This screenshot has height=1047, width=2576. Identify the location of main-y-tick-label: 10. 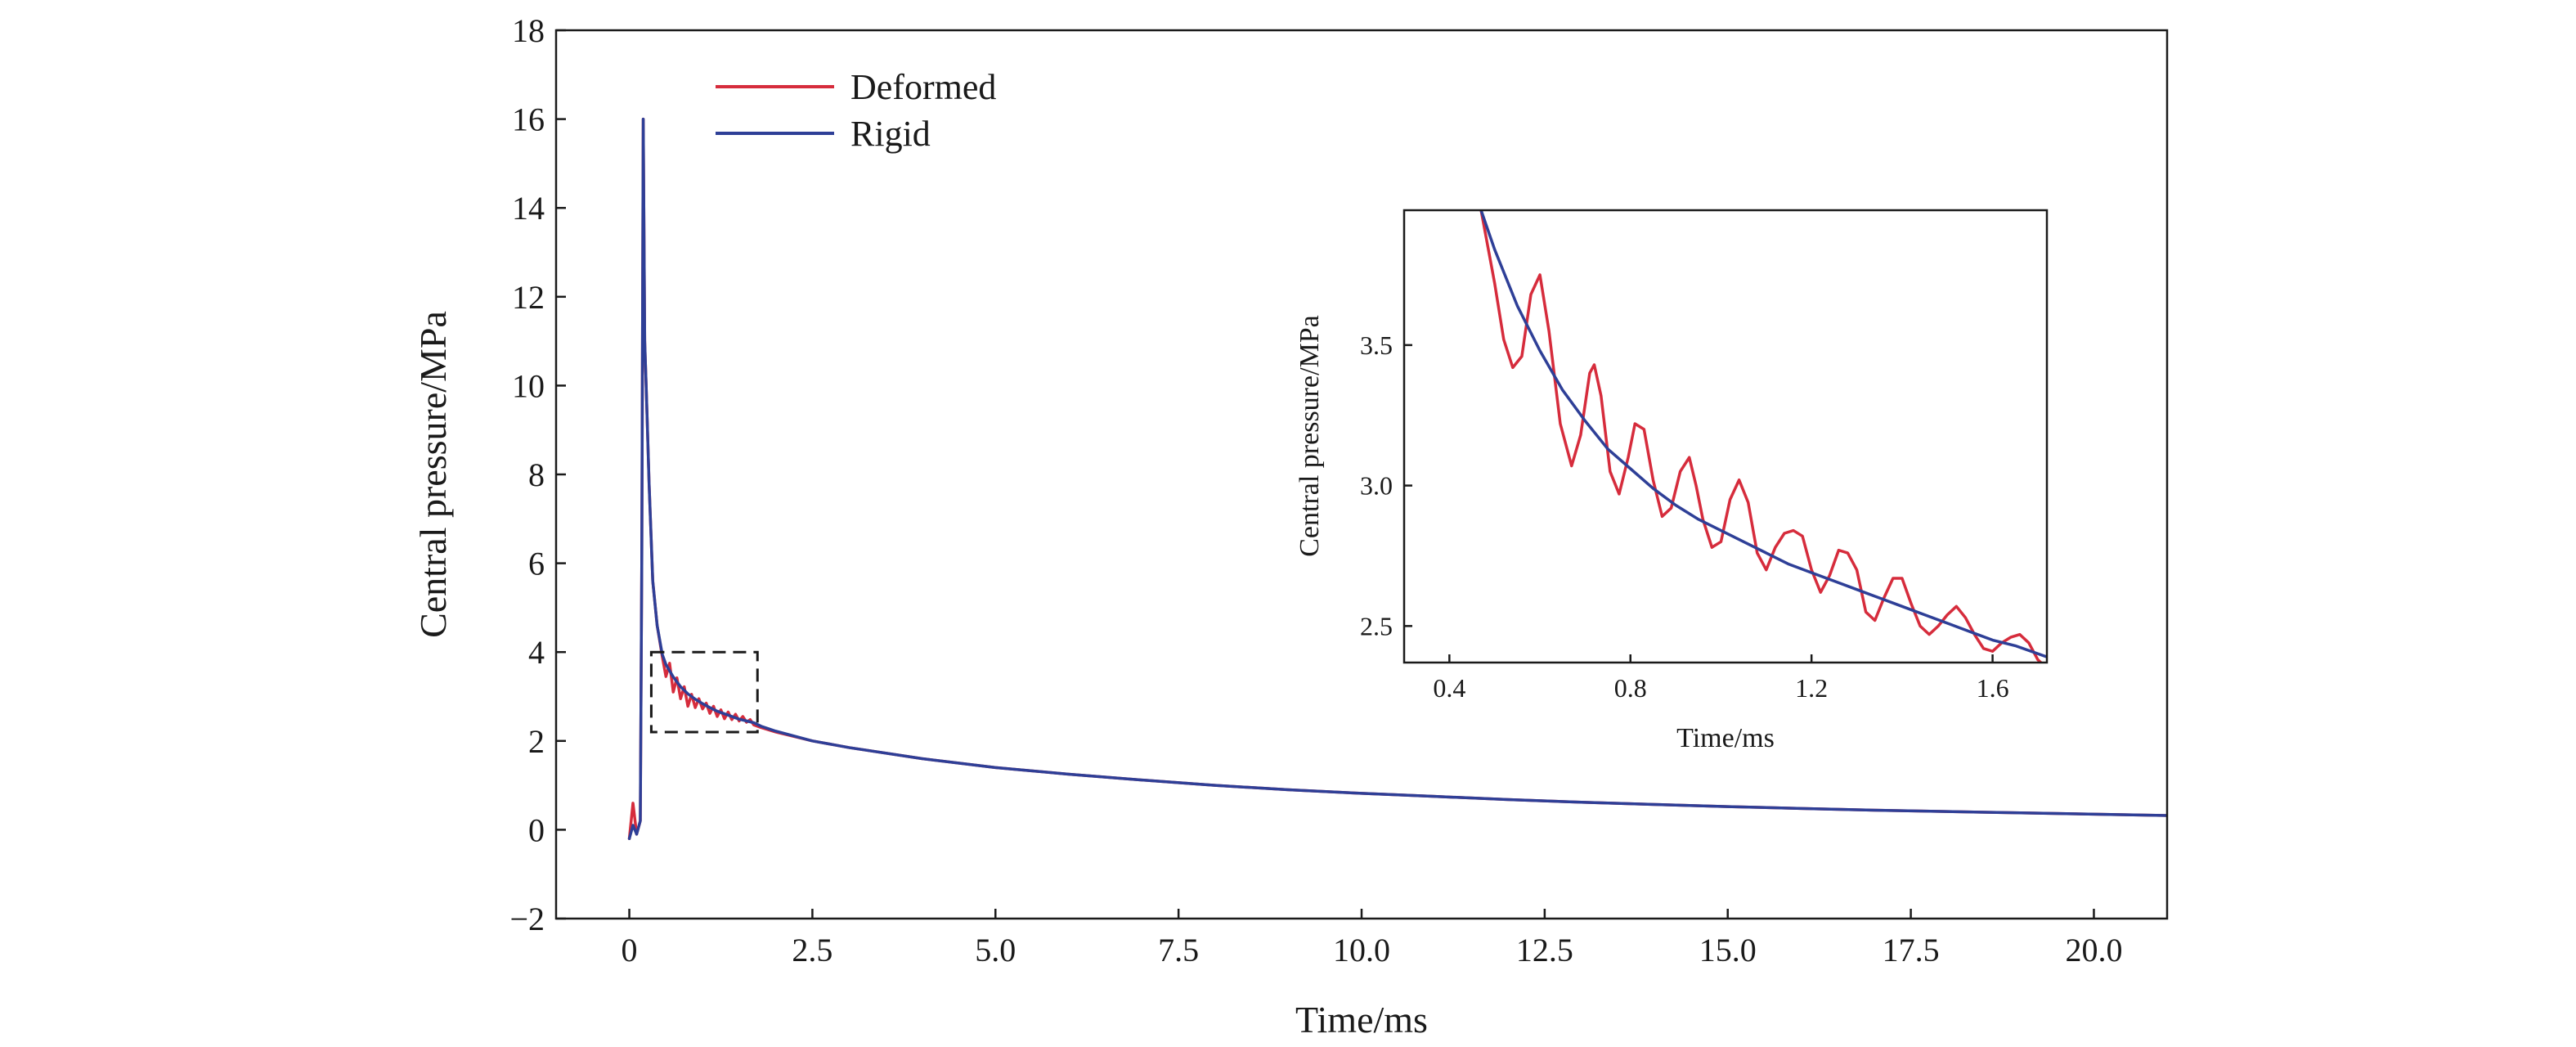
(528, 386).